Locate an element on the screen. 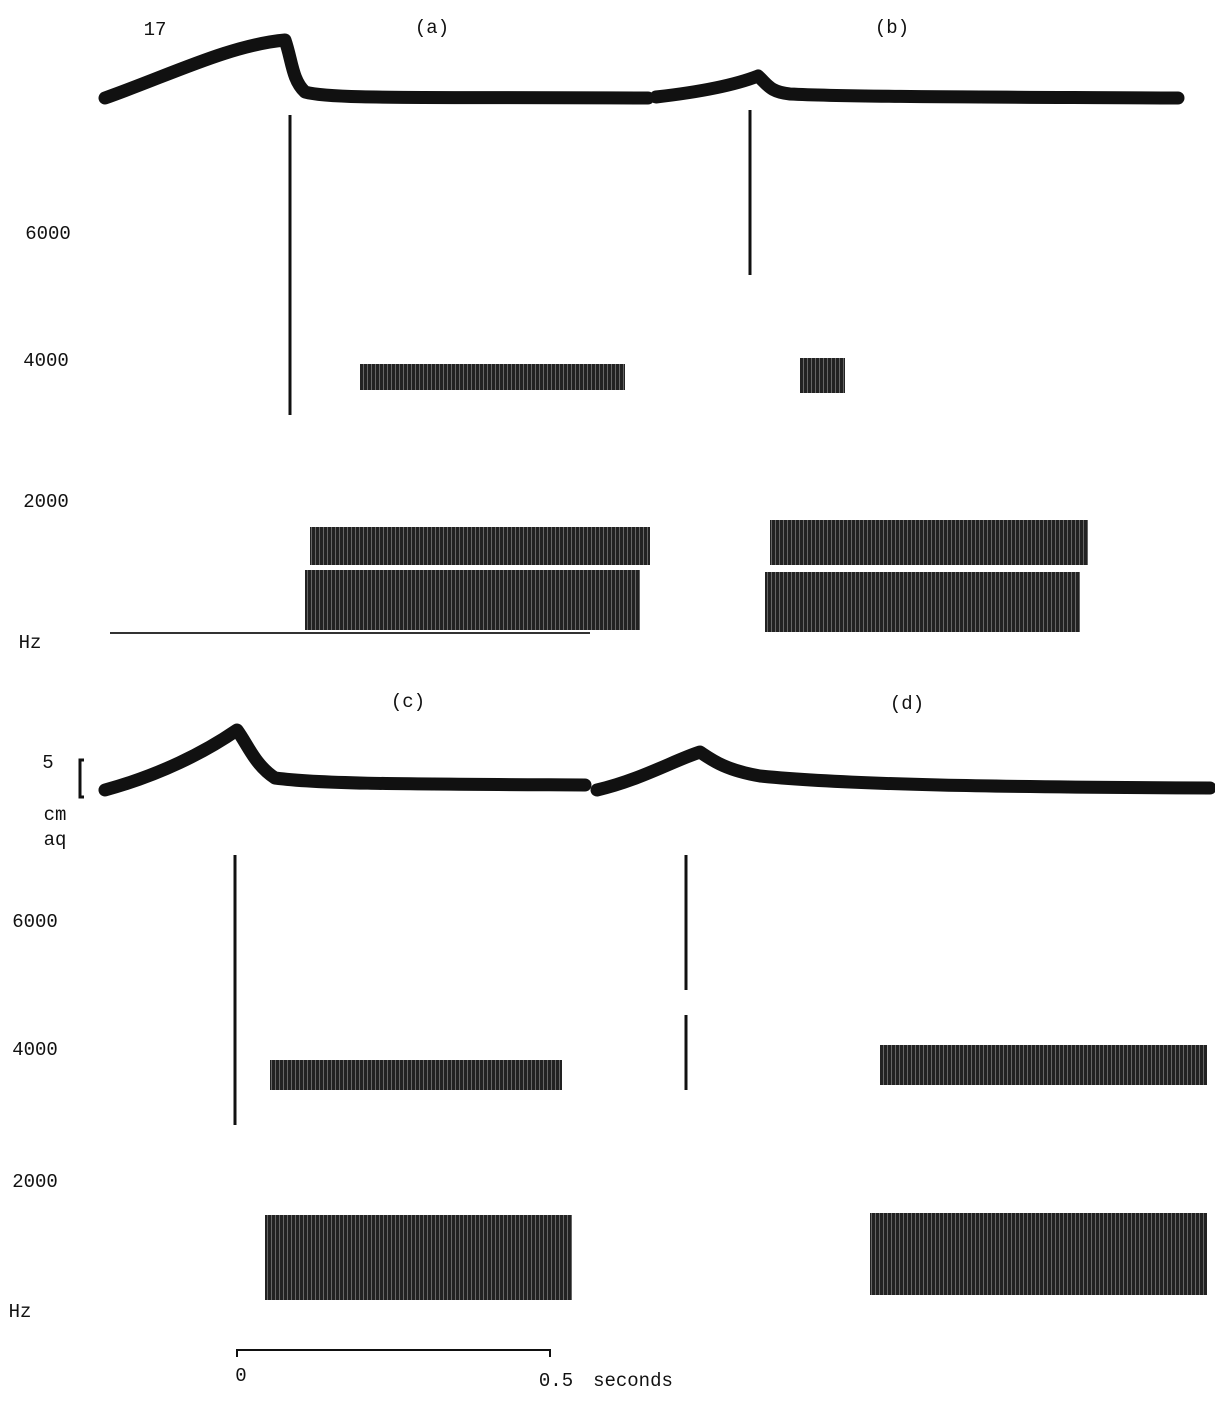 Image resolution: width=1215 pixels, height=1405 pixels. pressure-scale-bracket is located at coordinates (81, 778).